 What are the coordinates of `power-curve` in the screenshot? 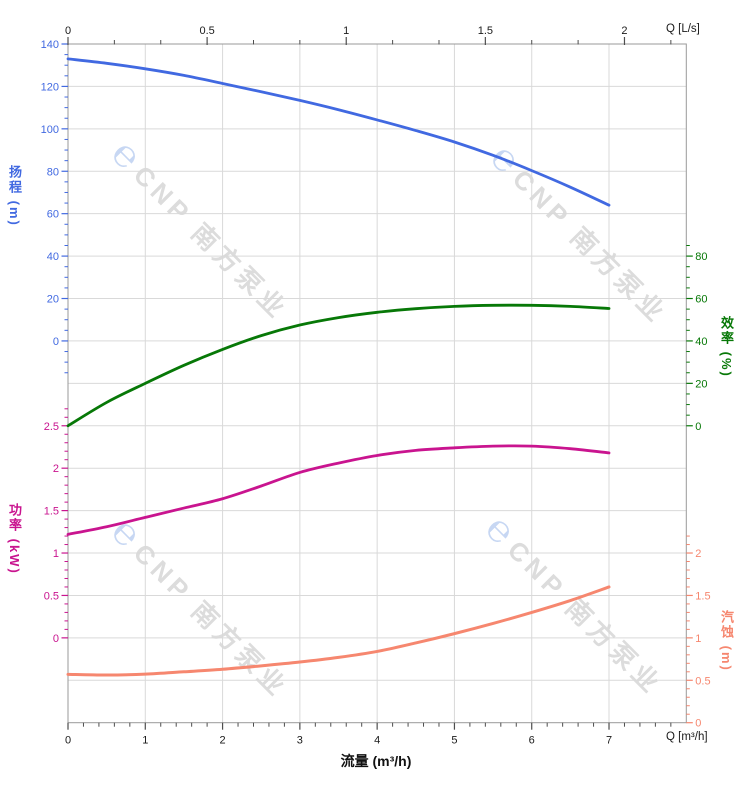 It's located at (338, 490).